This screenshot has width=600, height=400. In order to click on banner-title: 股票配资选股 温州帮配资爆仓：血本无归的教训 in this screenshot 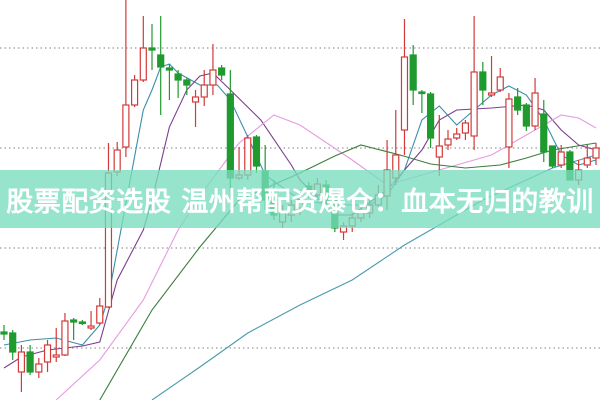, I will do `click(300, 202)`.